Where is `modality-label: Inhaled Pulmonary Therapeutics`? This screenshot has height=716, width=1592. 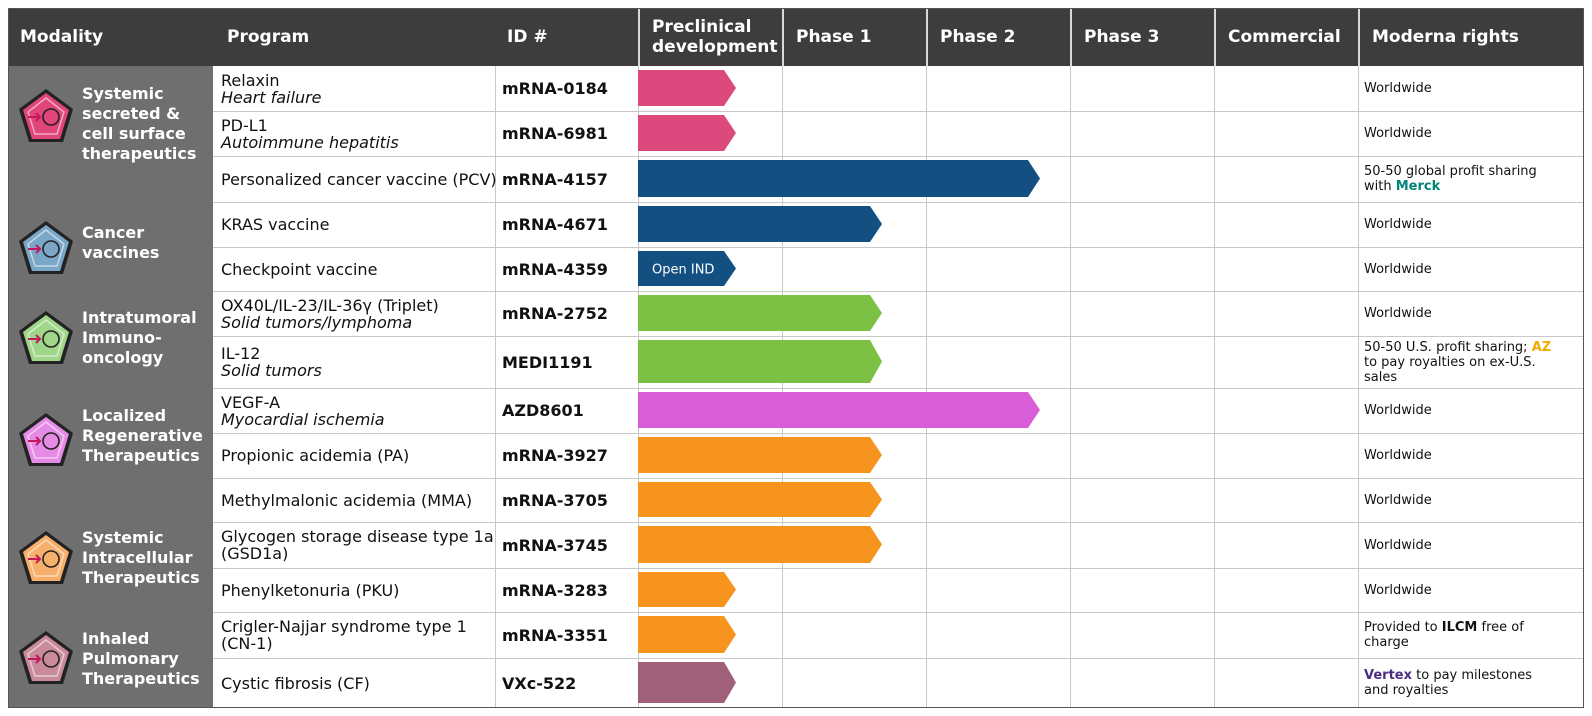 modality-label: Inhaled Pulmonary Therapeutics is located at coordinates (141, 658).